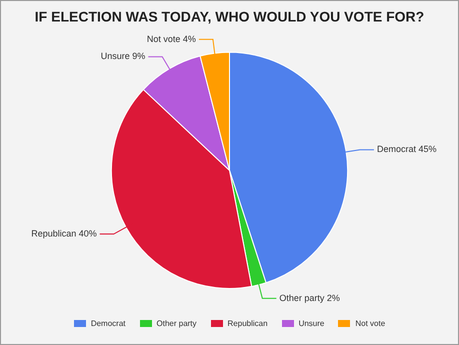  Describe the element at coordinates (370, 323) in the screenshot. I see `legend-label: Not vote` at that location.